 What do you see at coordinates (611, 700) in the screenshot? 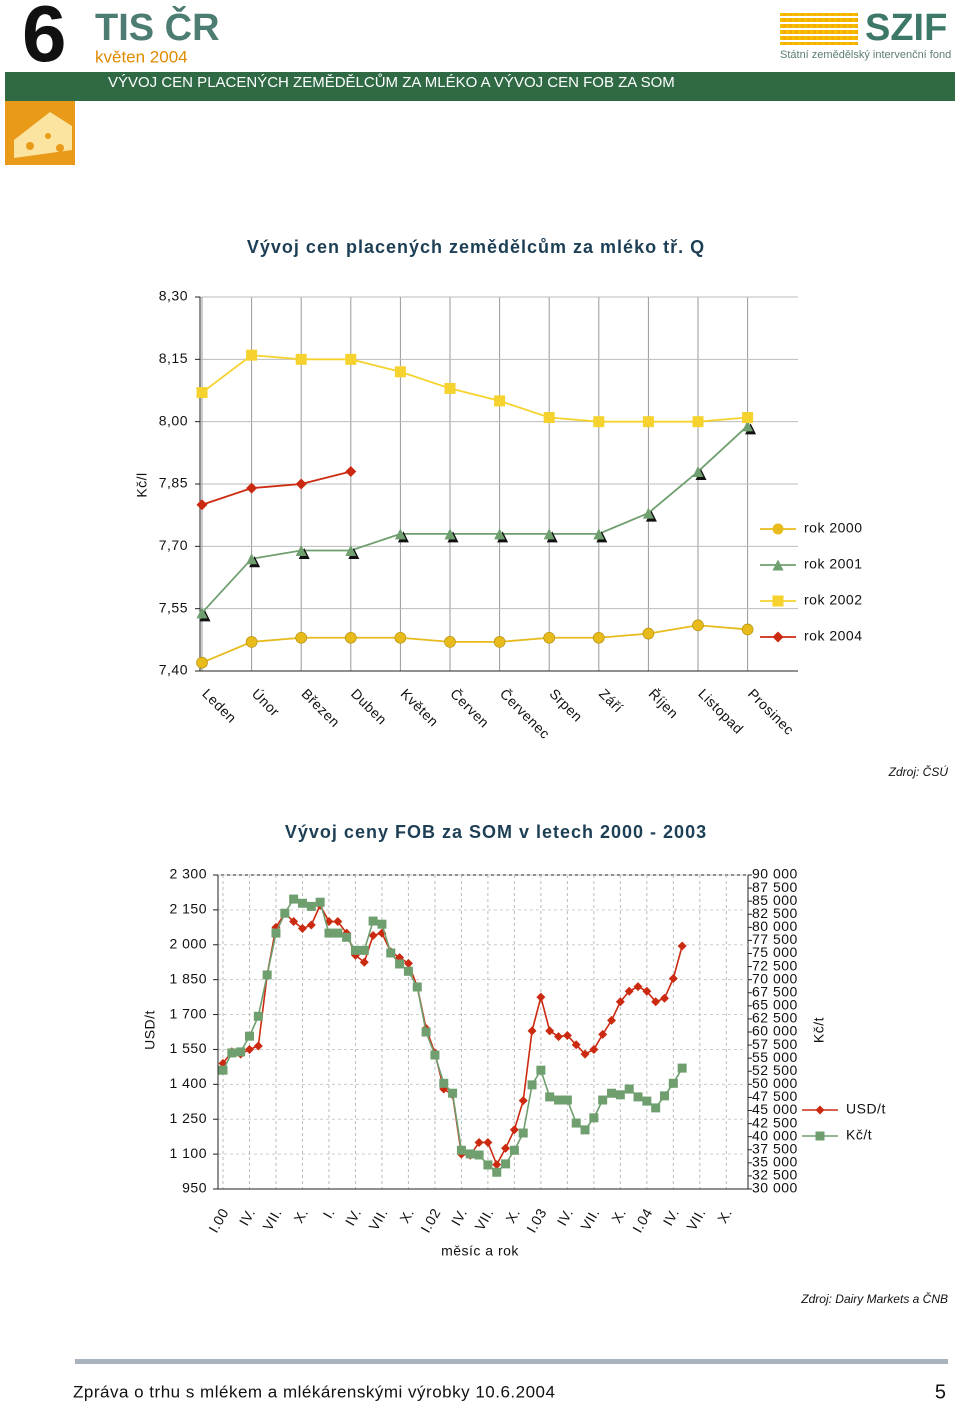
I see `x-tick-label: Září` at bounding box center [611, 700].